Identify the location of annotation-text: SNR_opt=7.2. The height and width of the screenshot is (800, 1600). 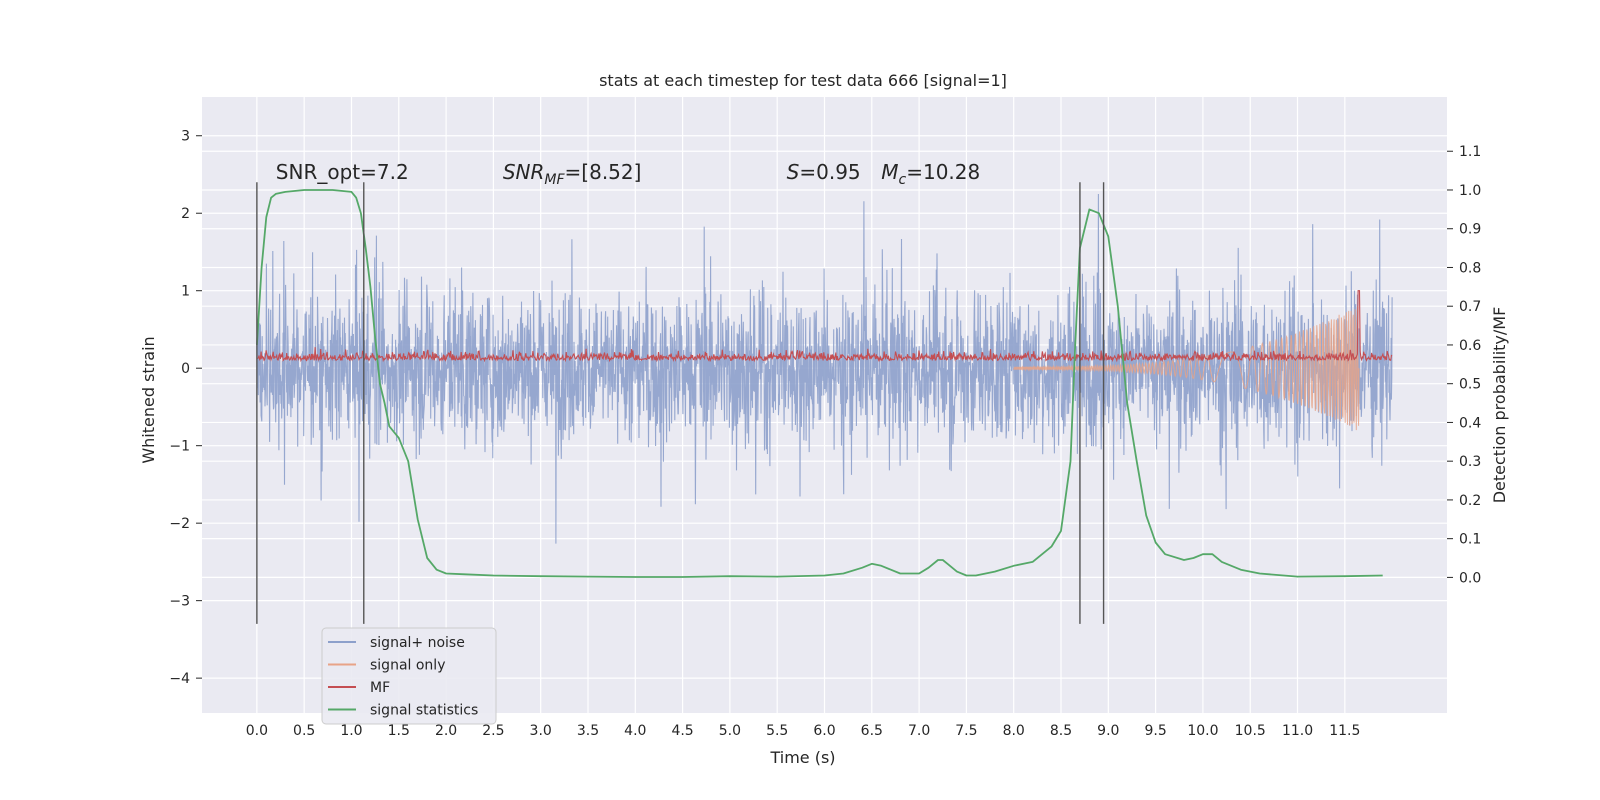
(342, 172).